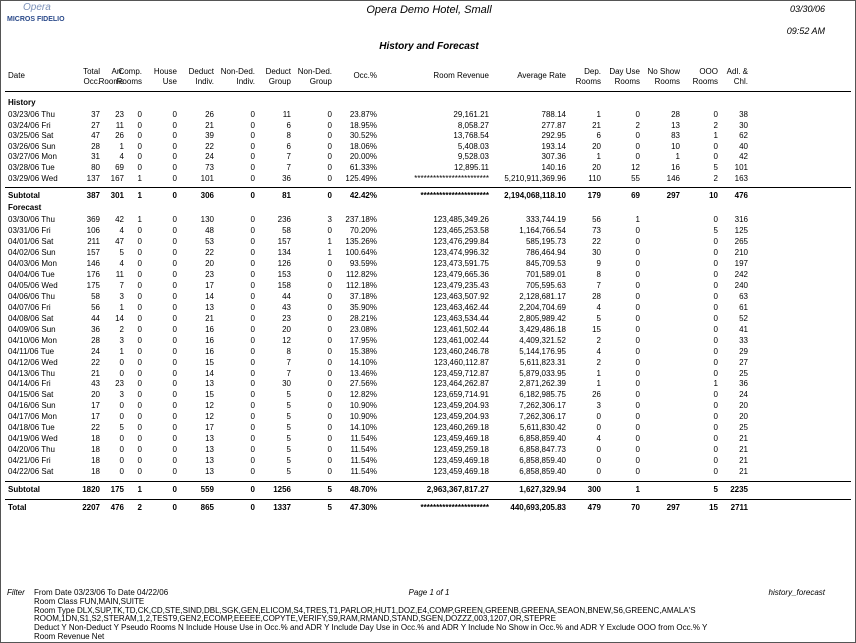 This screenshot has width=856, height=643. I want to click on total-cell: 47.30%, so click(363, 507).